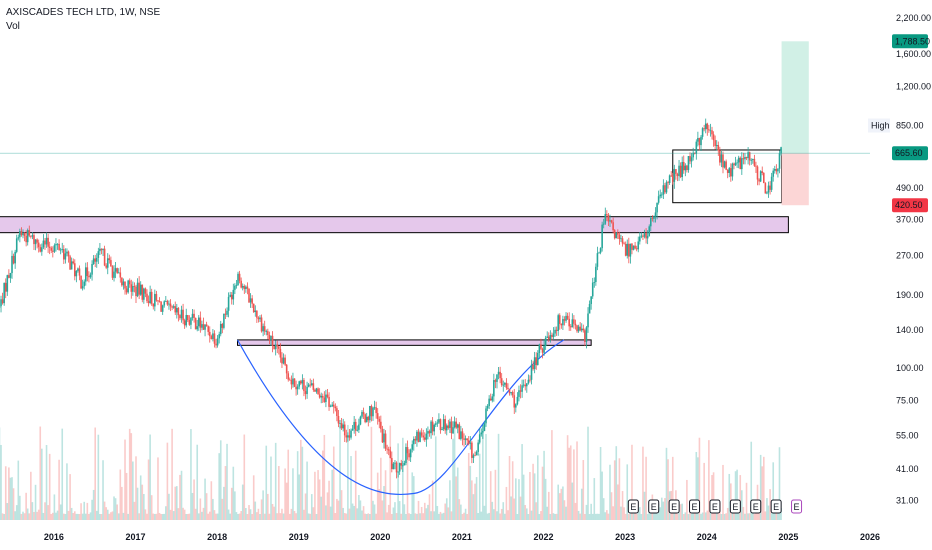  What do you see at coordinates (795, 179) in the screenshot?
I see `stop-zone` at bounding box center [795, 179].